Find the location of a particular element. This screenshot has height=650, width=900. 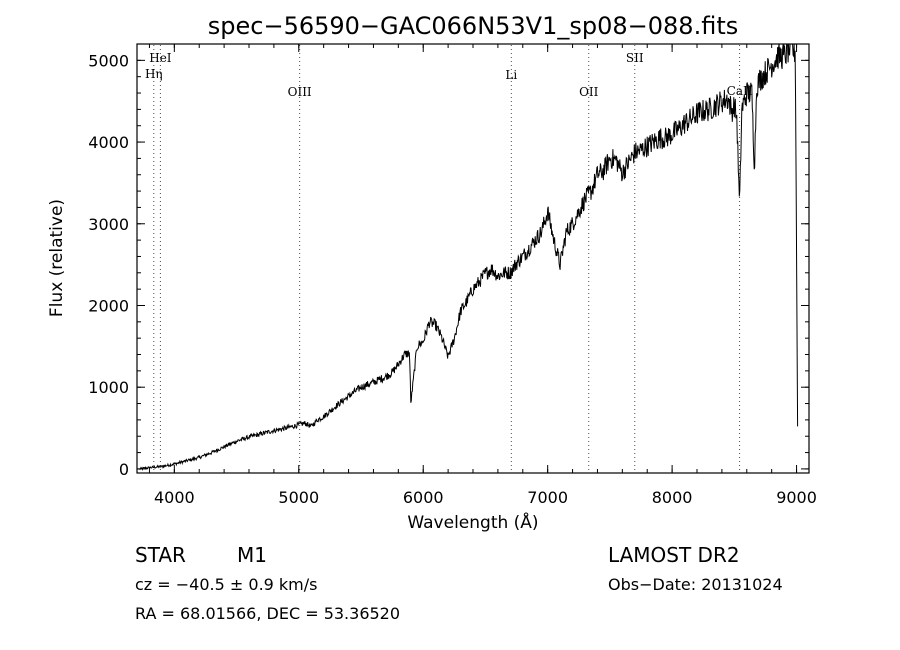

y-tick-label: 5000 is located at coordinates (108, 60).